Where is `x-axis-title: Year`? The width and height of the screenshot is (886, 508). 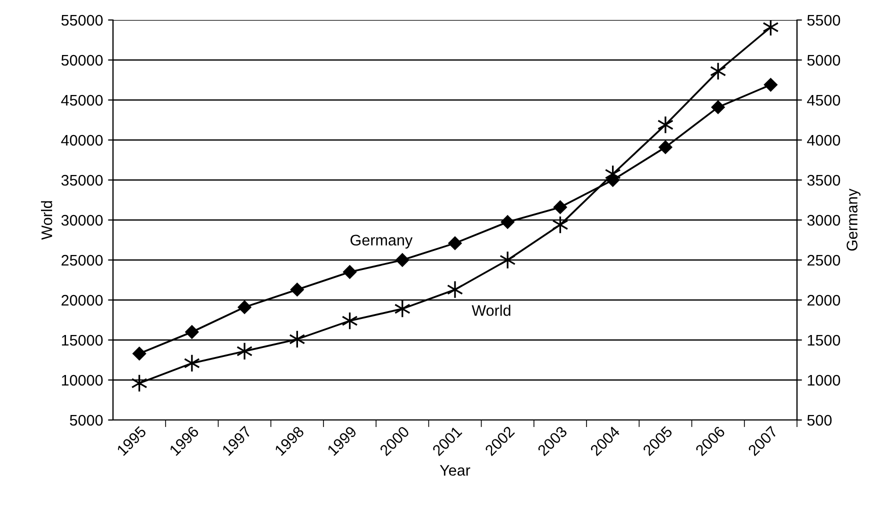
x-axis-title: Year is located at coordinates (455, 470).